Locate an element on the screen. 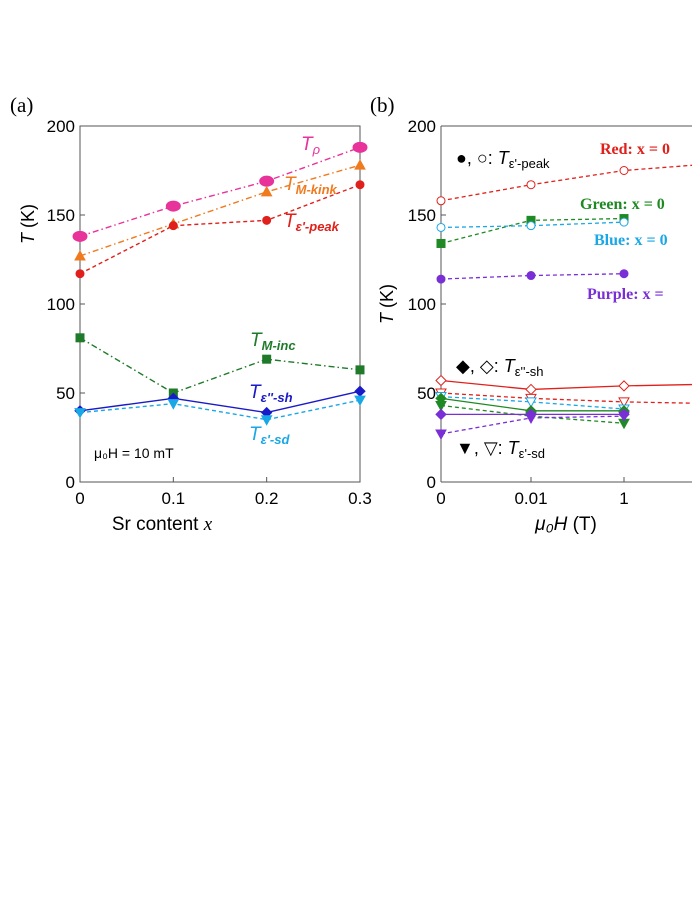  panel-b-axes: 0 50 100 150 200 0 0.01 1 is located at coordinates (518, 312).